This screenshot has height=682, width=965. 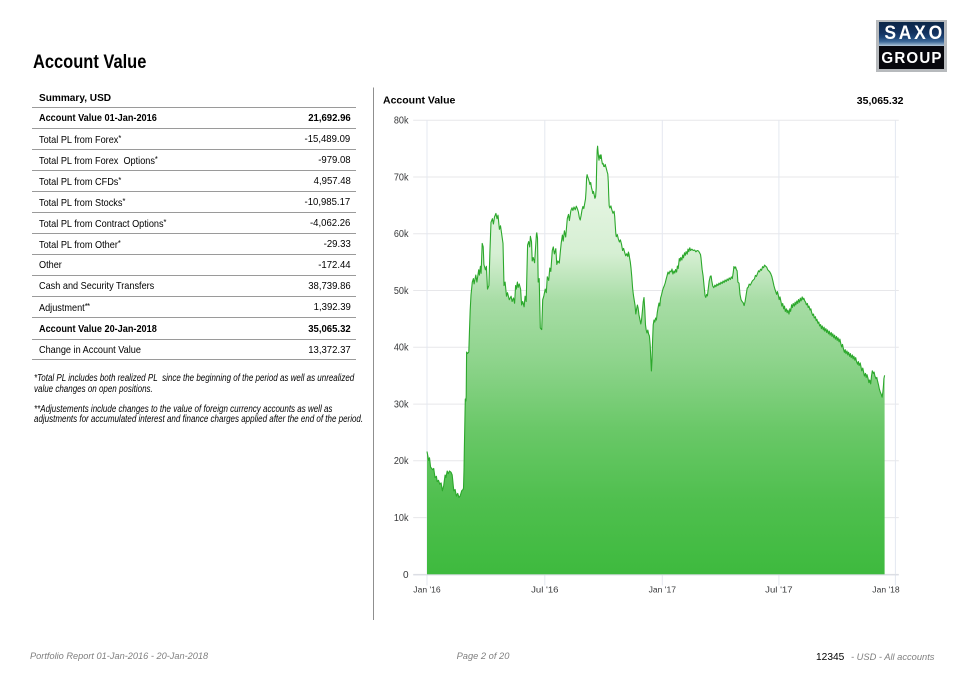 I want to click on svg-text: Jan '18, so click(x=886, y=590).